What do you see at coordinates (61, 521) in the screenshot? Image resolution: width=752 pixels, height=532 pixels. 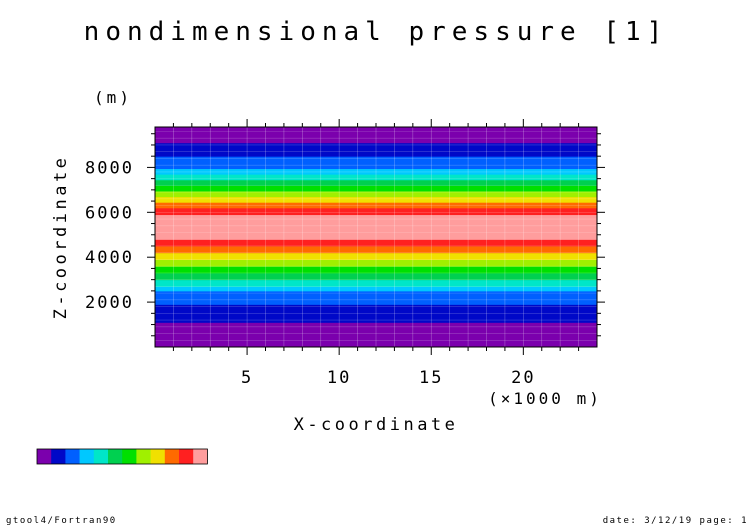 I see `footer-left: gtool4/Fortran90` at bounding box center [61, 521].